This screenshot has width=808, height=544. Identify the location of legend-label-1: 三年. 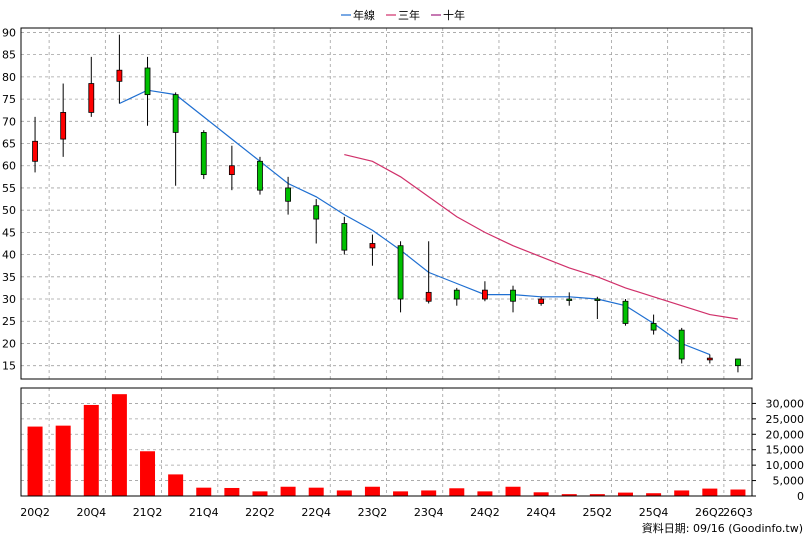
(409, 15).